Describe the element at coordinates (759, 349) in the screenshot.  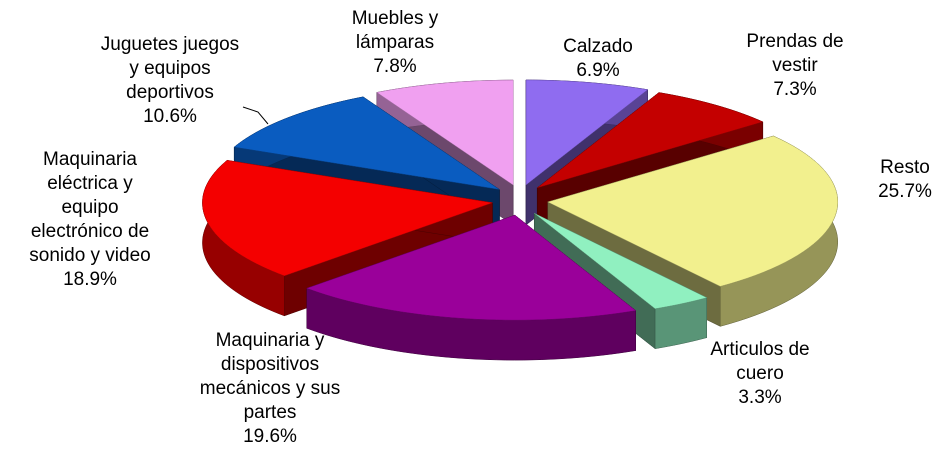
I see `label-line: Articulos de` at that location.